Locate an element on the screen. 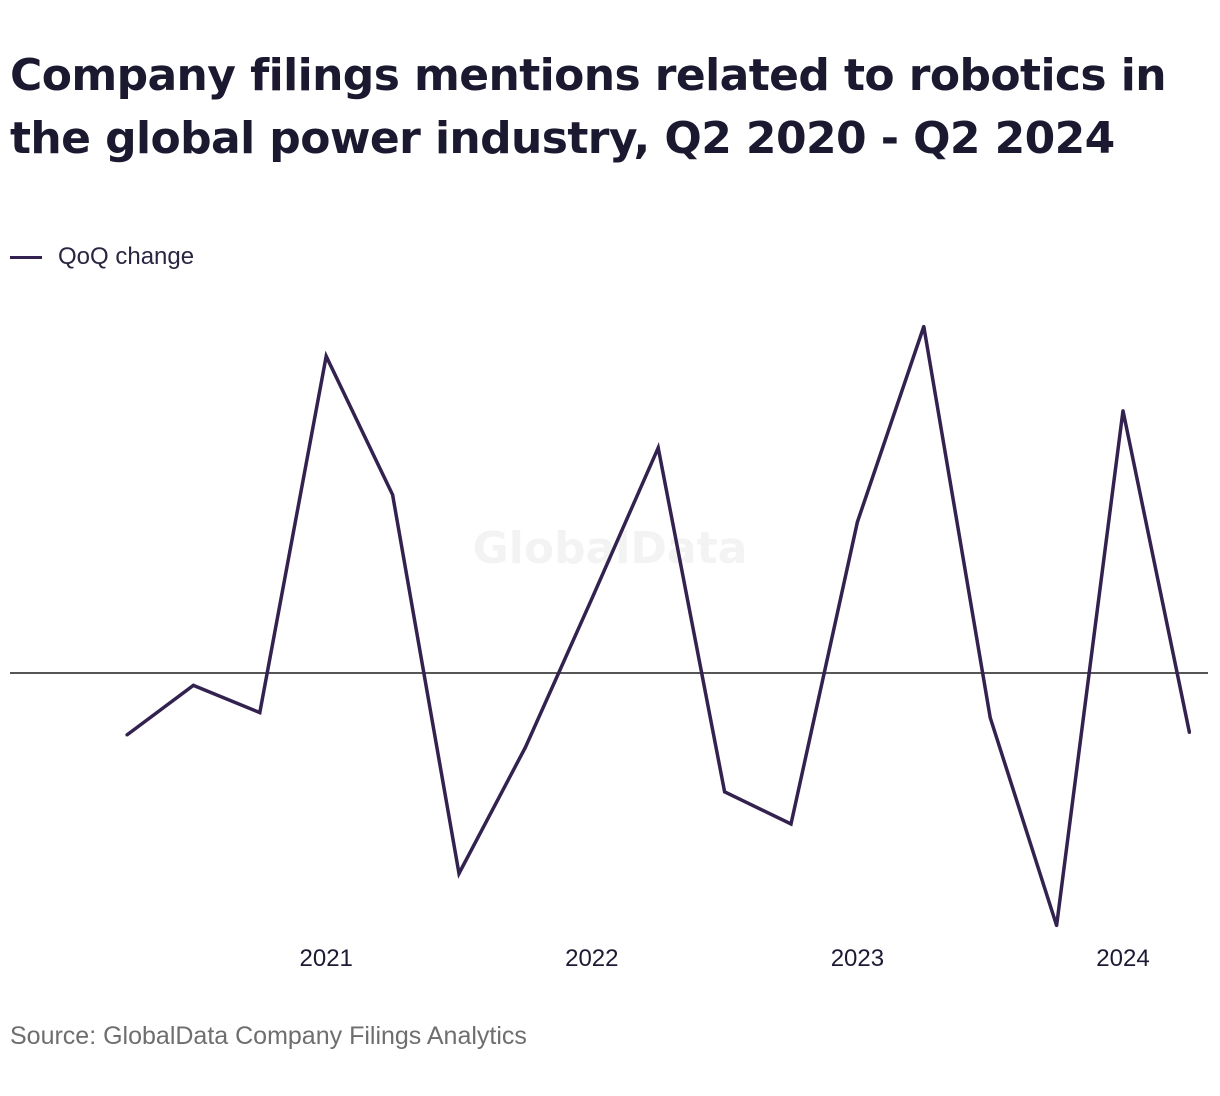 This screenshot has height=1096, width=1220. legend: QoQ change is located at coordinates (102, 257).